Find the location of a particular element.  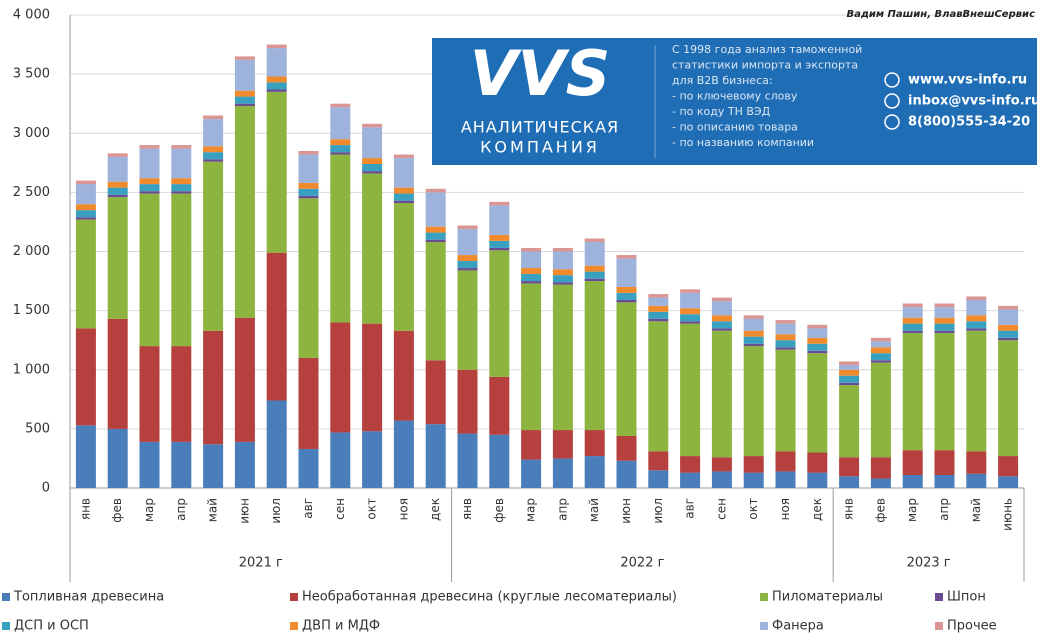

contact: www.vvs-info.ru is located at coordinates (967, 80).